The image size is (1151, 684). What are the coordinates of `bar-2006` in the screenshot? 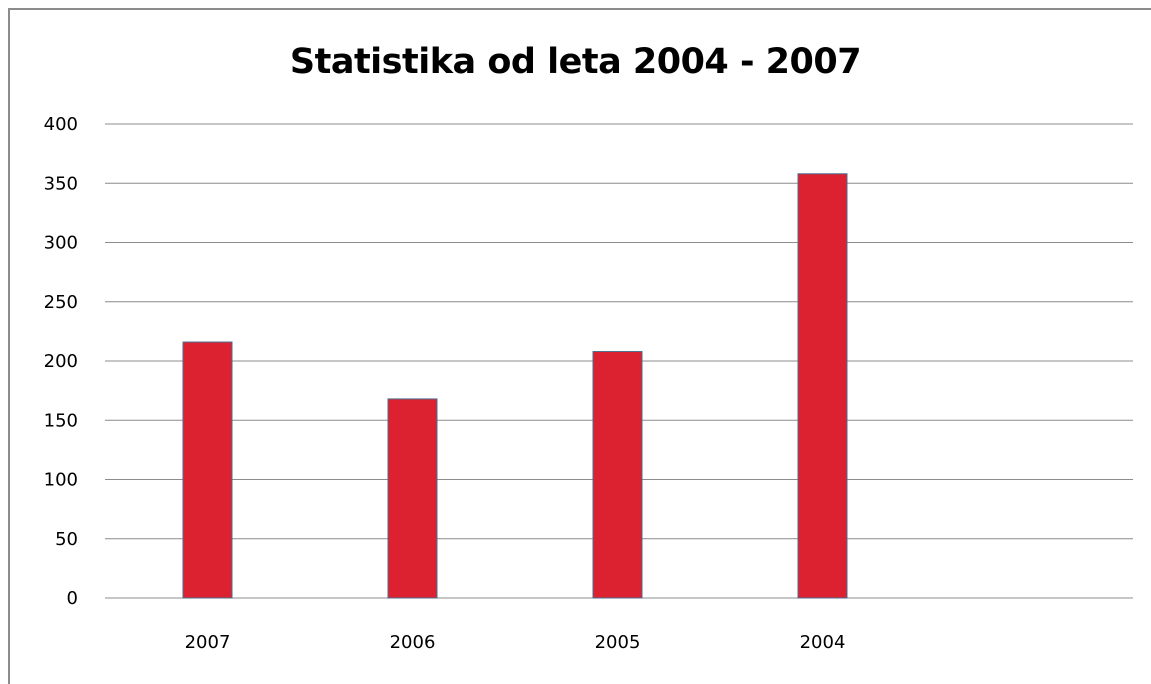 It's located at (412, 498).